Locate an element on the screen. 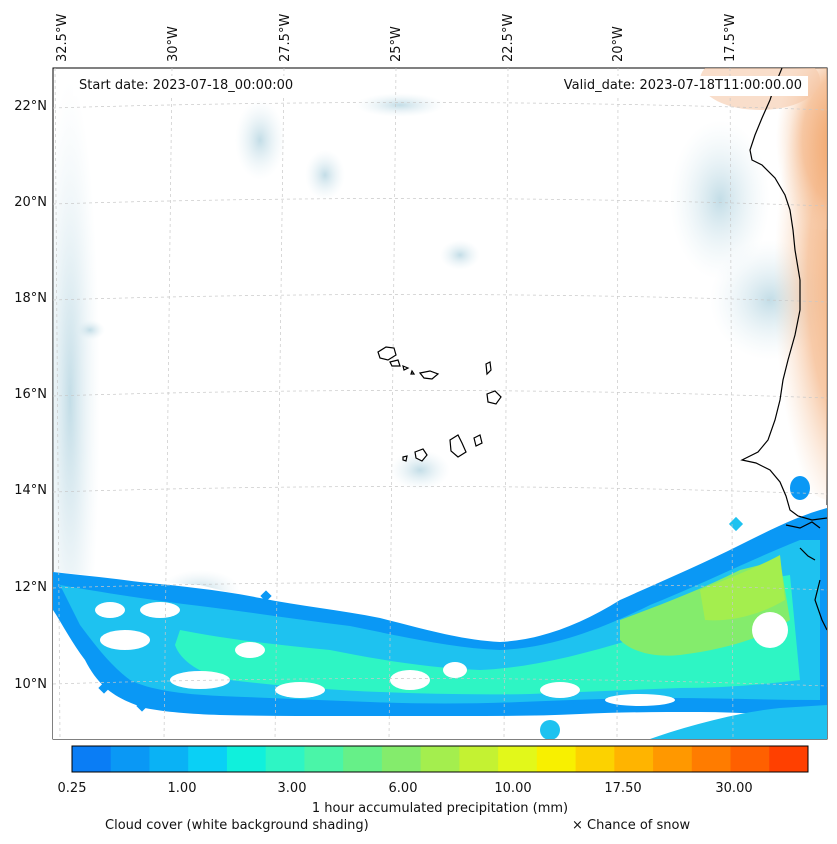 This screenshot has width=837, height=844. lat-label: 14°N is located at coordinates (30, 490).